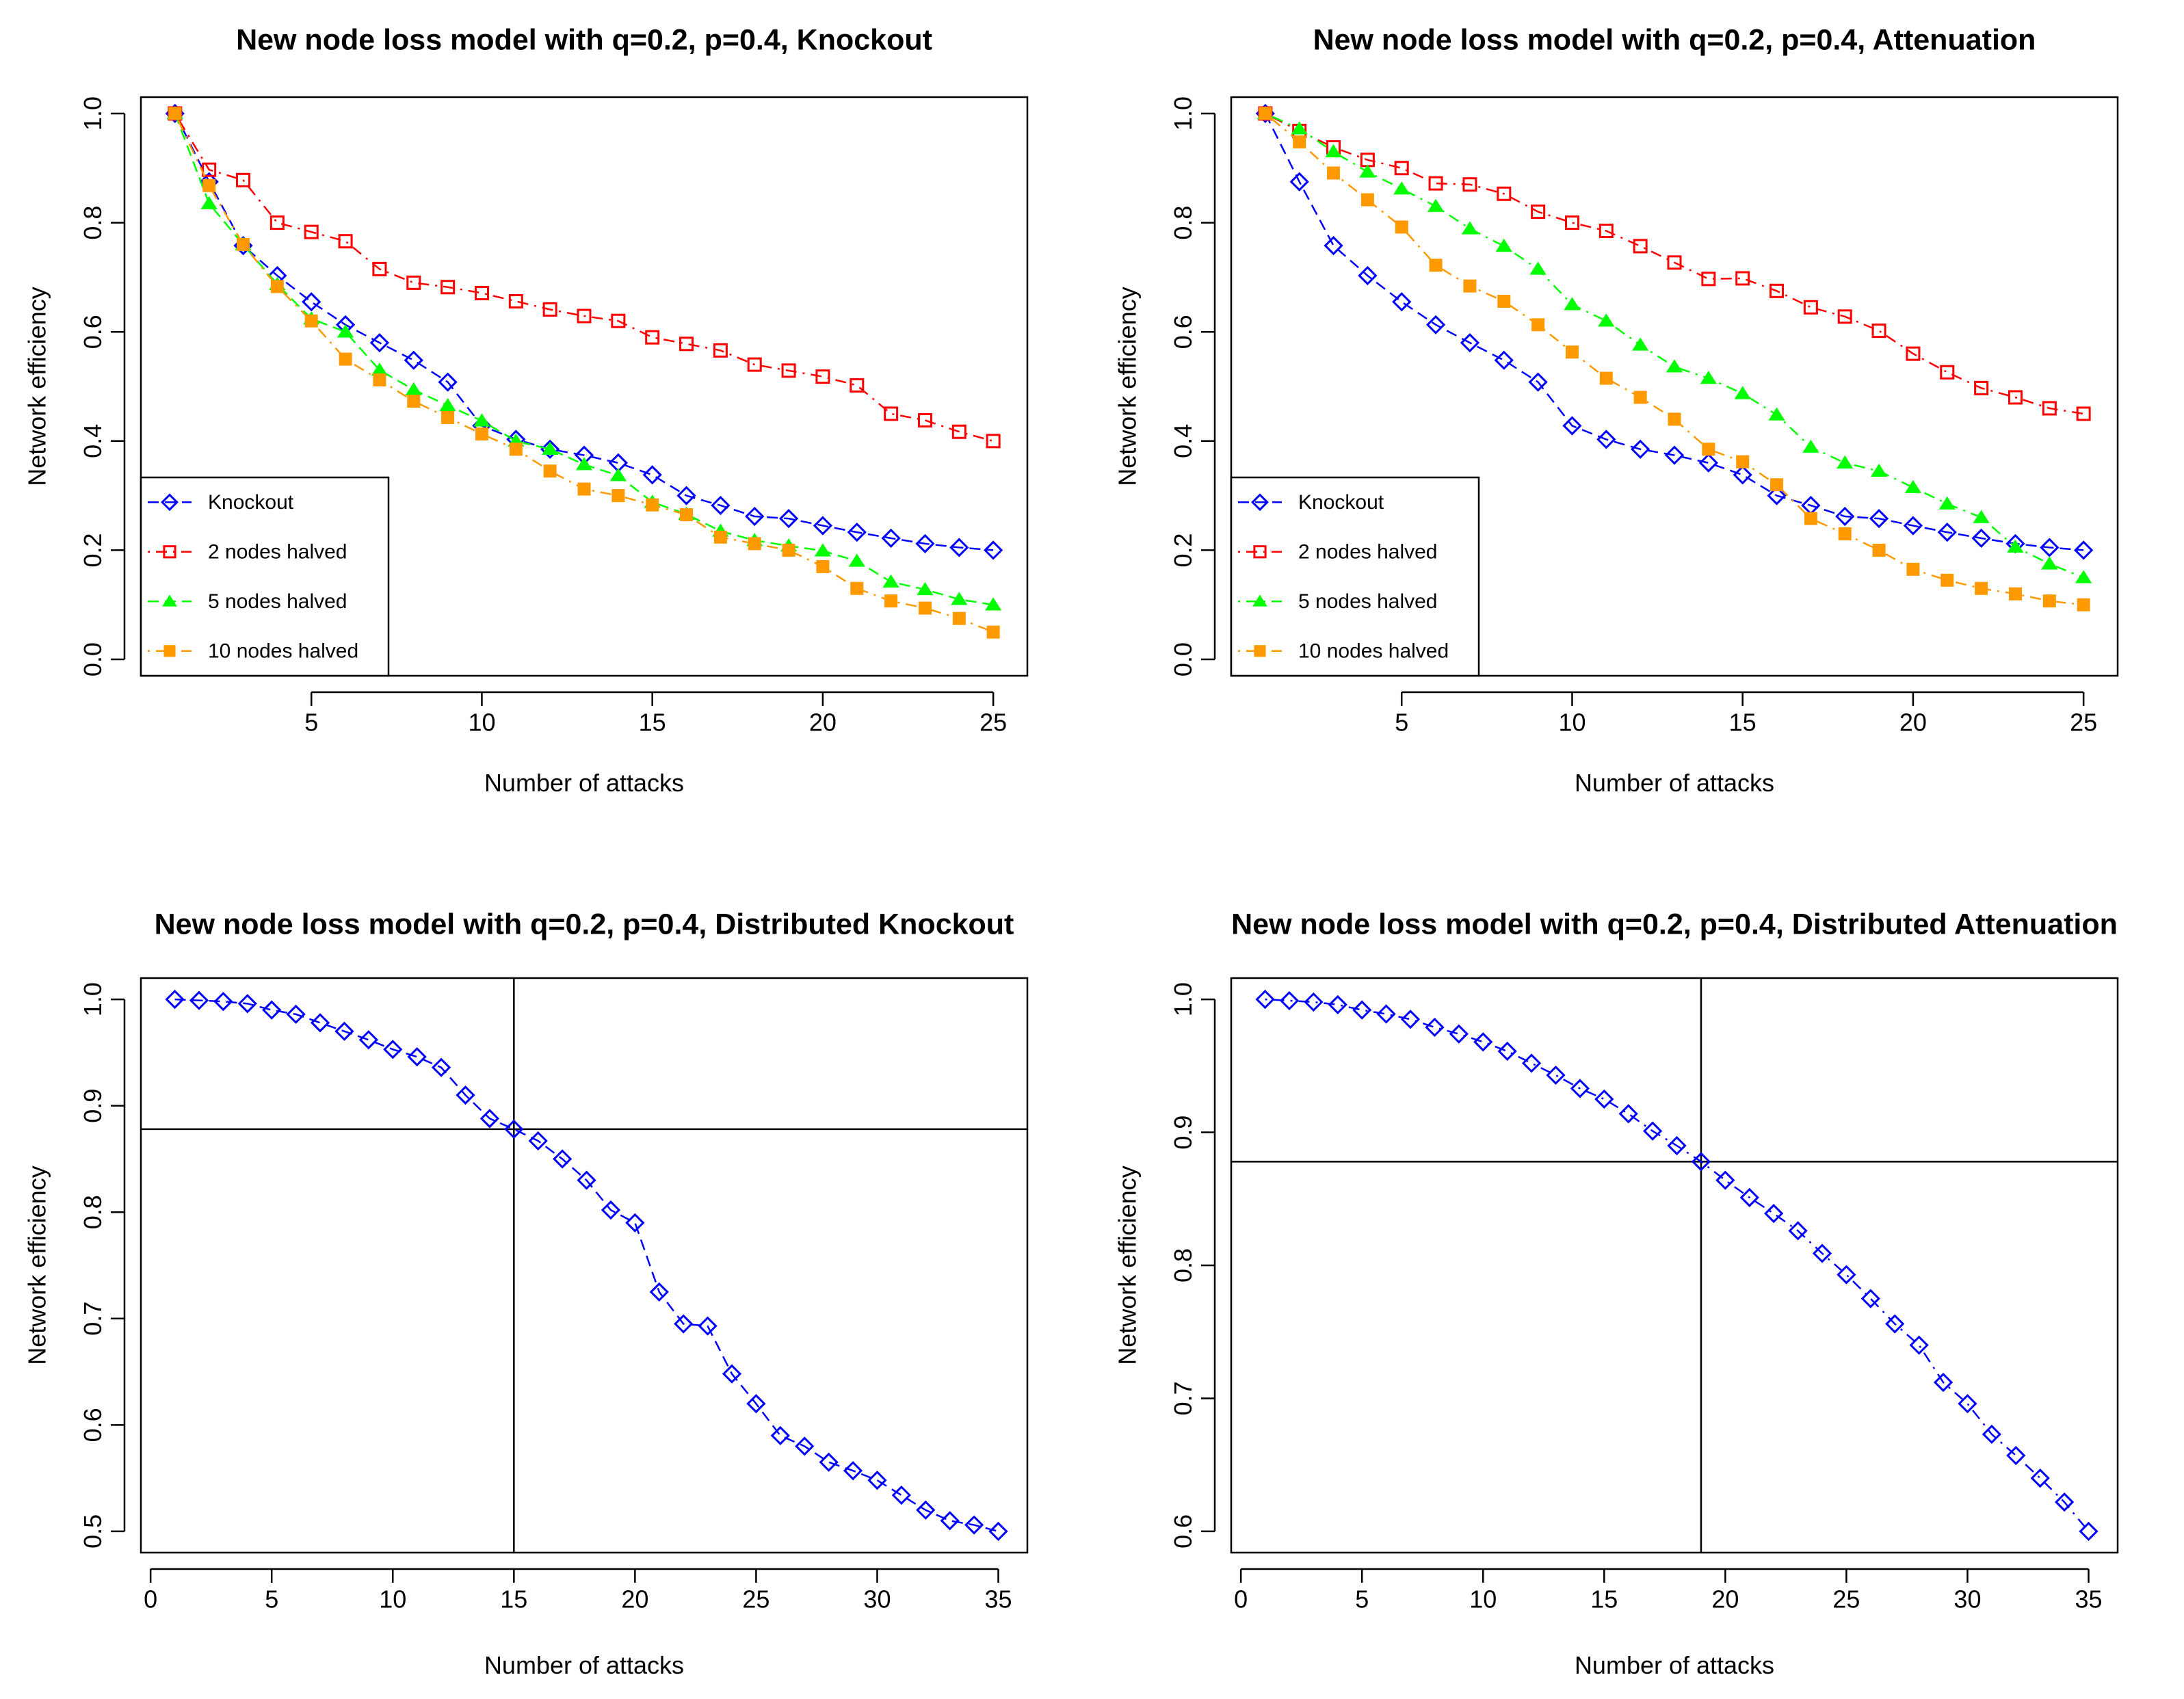 This screenshot has height=1699, width=2184. Describe the element at coordinates (1674, 1665) in the screenshot. I see `x-axis-label: Number of attacks` at that location.